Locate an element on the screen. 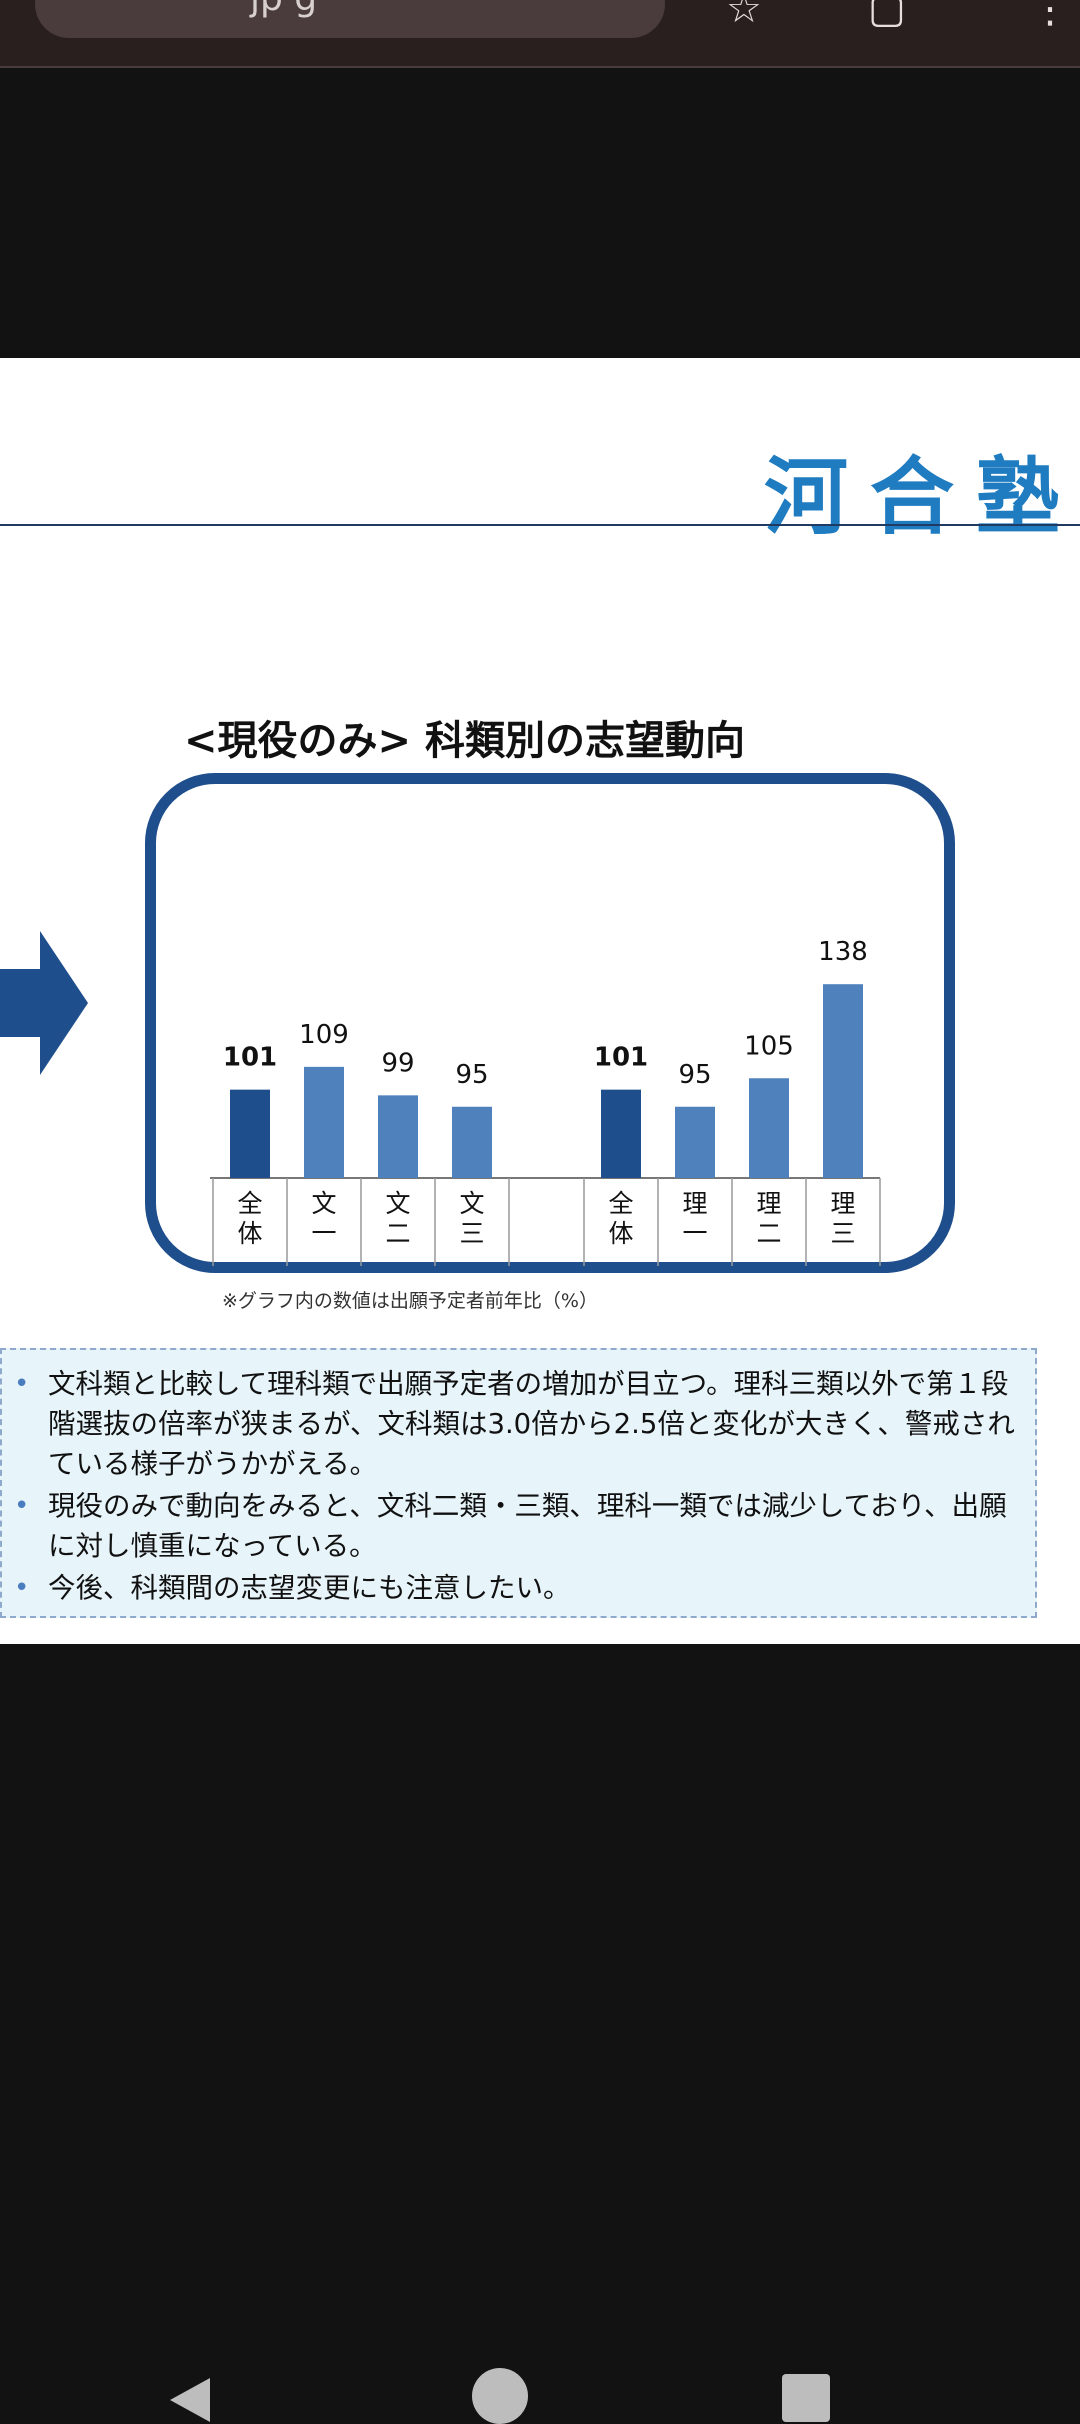 Image resolution: width=1080 pixels, height=2424 pixels. data-label: 105 is located at coordinates (769, 1046).